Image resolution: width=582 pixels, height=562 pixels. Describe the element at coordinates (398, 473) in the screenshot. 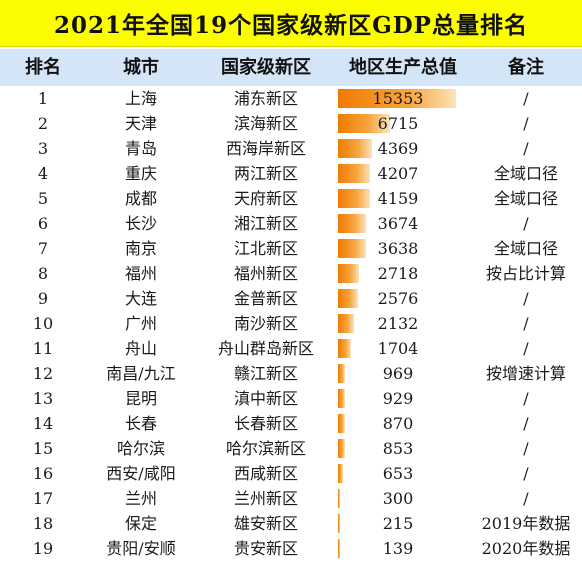

I see `gdp-value-label: 653` at that location.